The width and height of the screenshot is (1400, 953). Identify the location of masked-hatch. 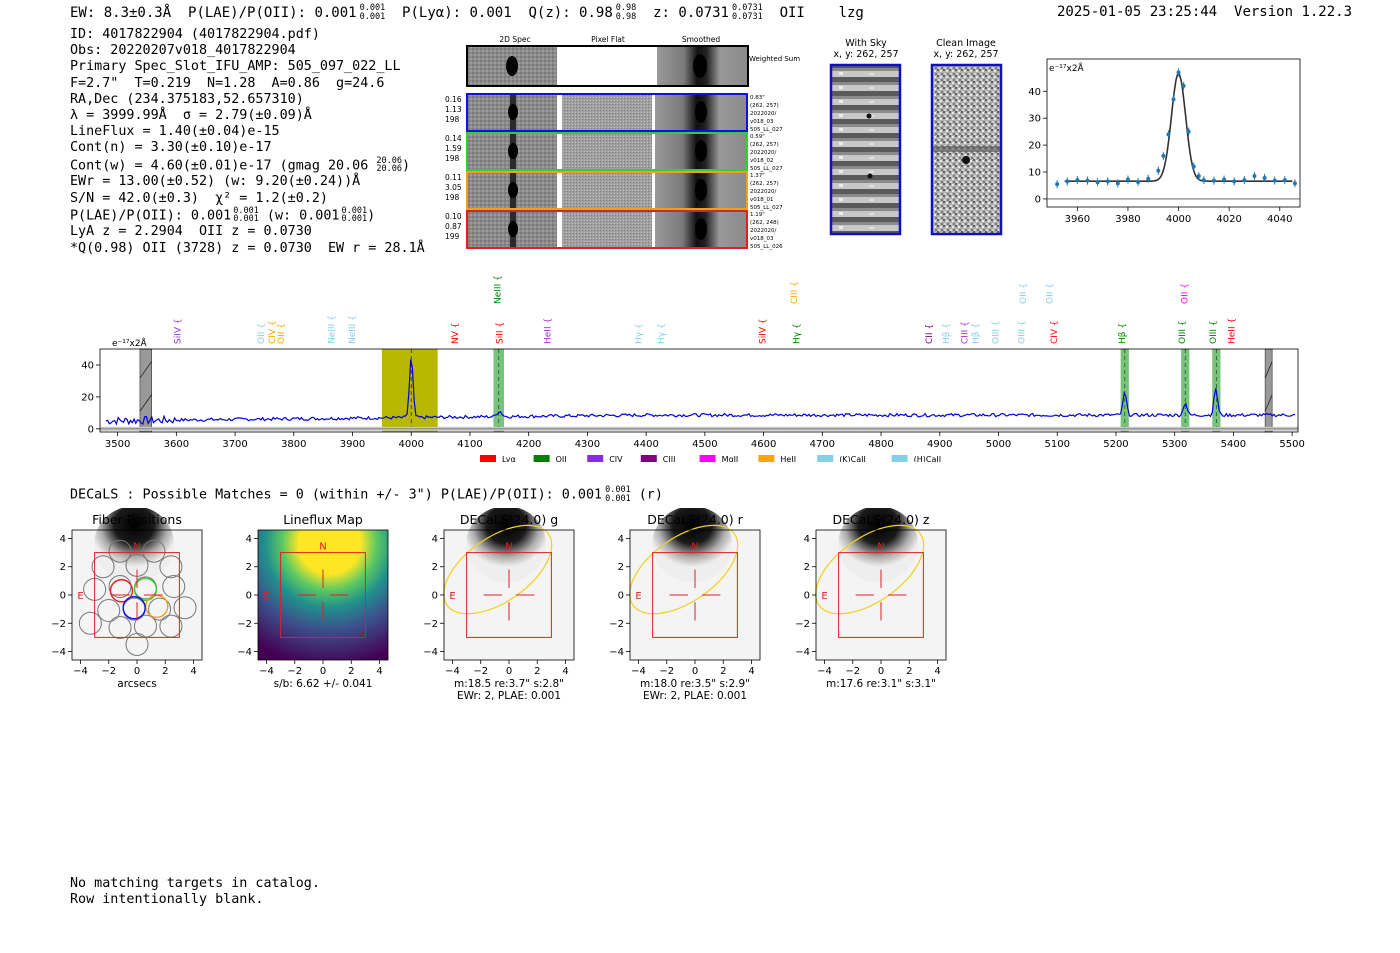
(146, 403).